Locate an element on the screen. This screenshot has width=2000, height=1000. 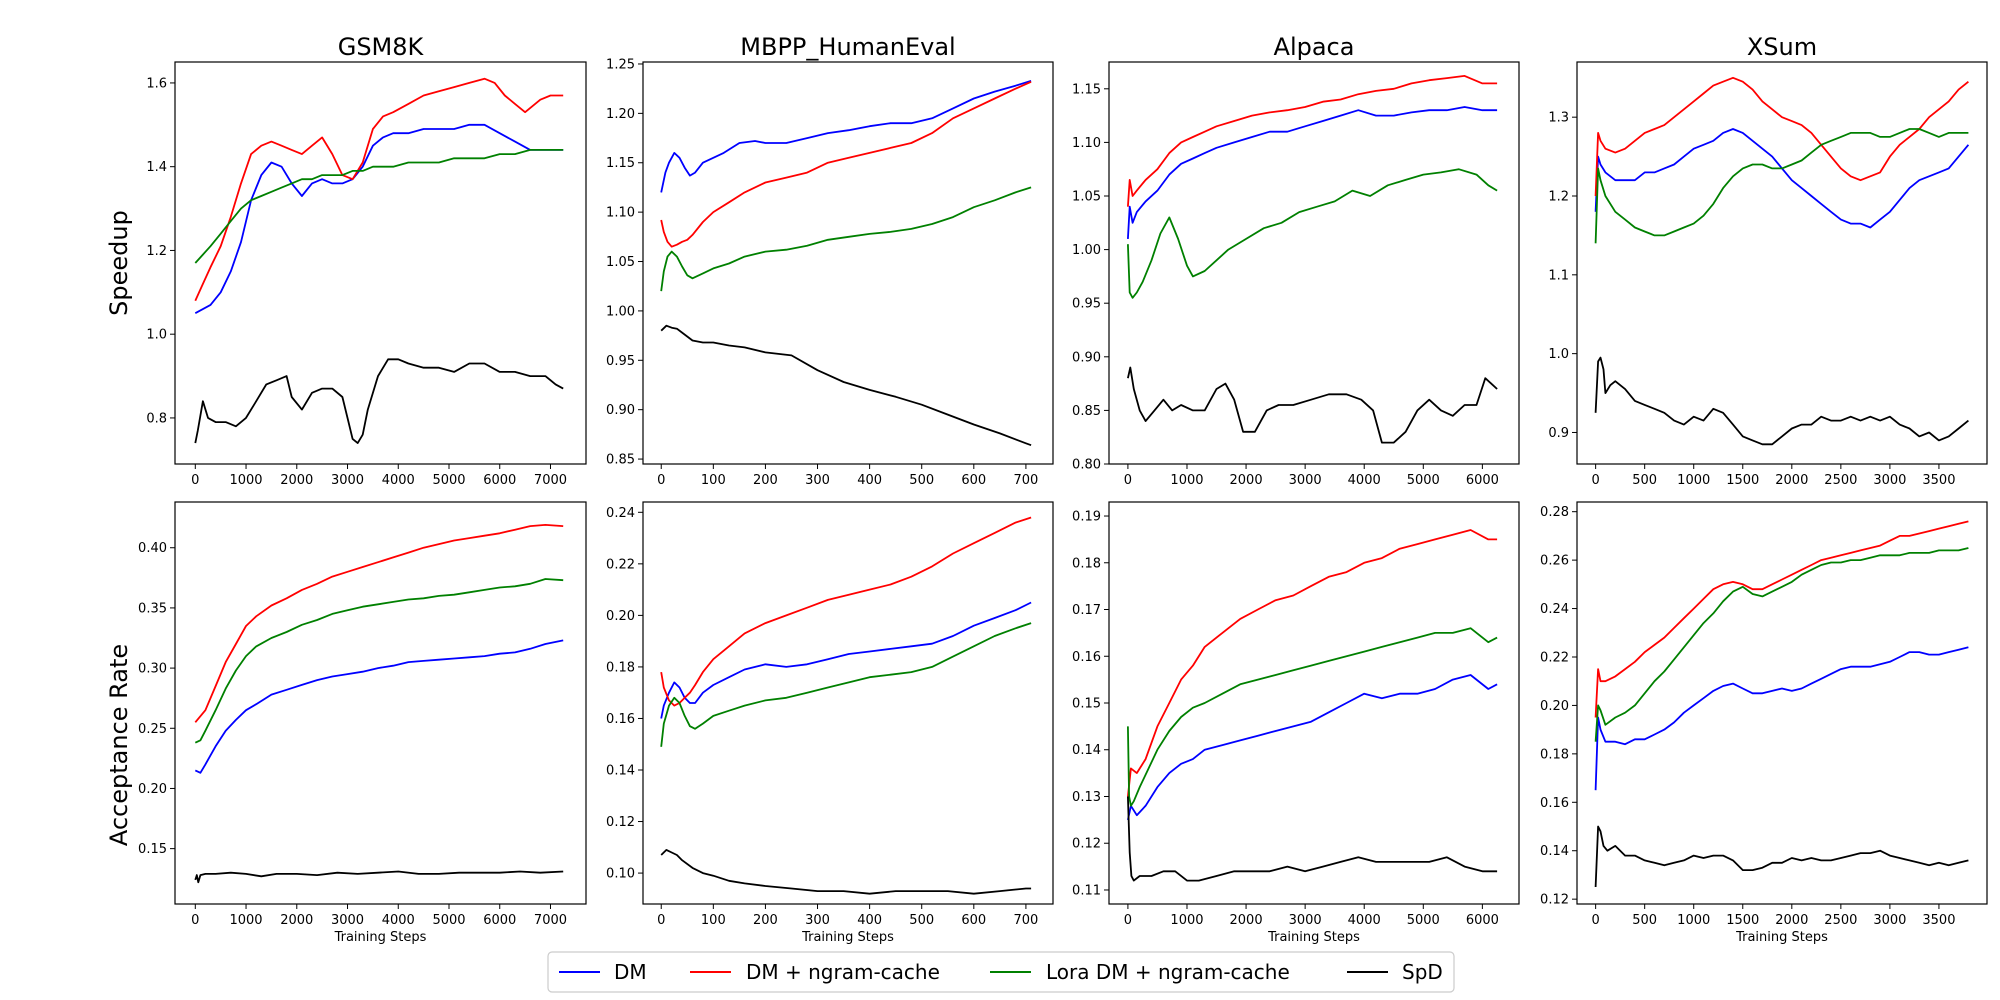
y-tick-label: 0.26 is located at coordinates (1554, 561).